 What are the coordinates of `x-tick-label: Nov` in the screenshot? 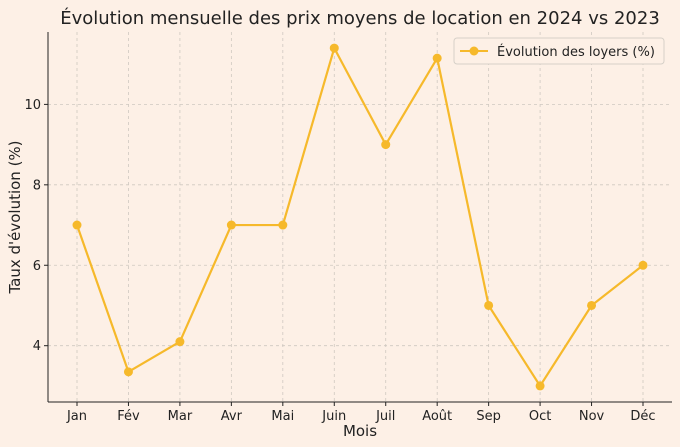 It's located at (592, 416).